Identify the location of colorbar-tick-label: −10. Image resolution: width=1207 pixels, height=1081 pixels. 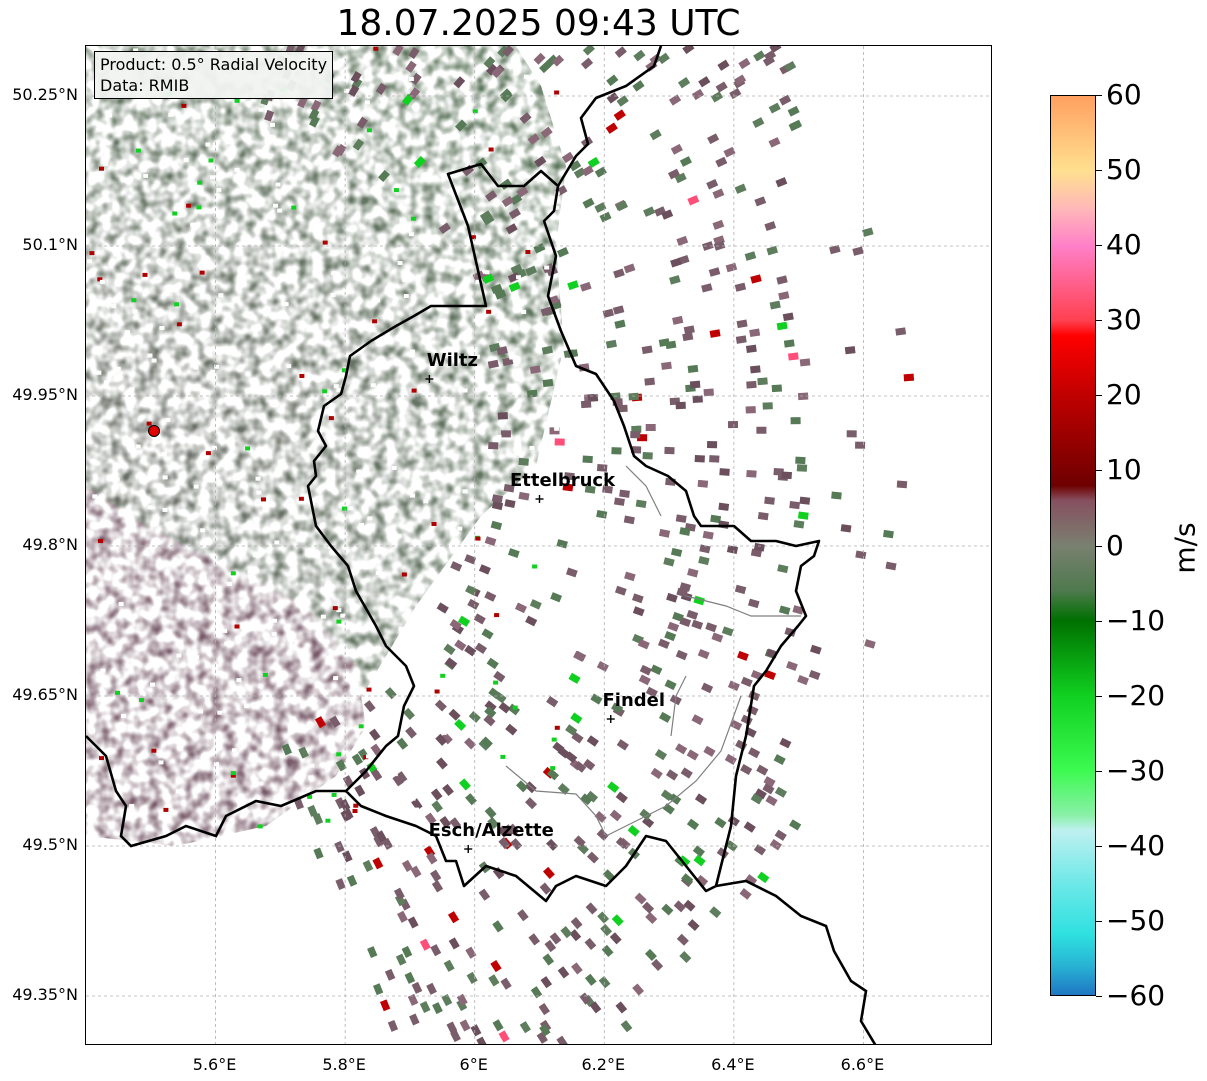
(1136, 620).